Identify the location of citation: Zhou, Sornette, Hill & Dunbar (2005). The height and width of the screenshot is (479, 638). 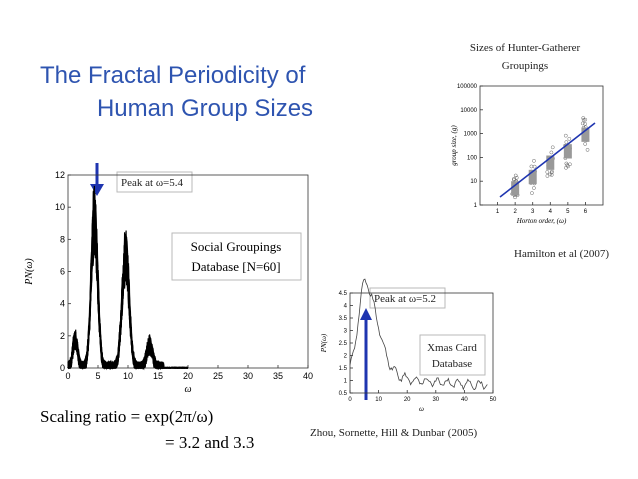
(393, 433).